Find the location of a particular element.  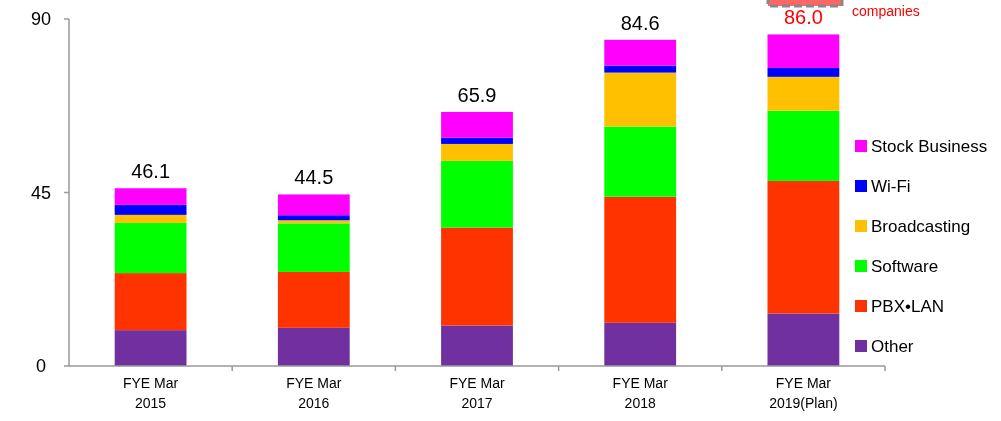

total-label: 65.9 is located at coordinates (477, 94).